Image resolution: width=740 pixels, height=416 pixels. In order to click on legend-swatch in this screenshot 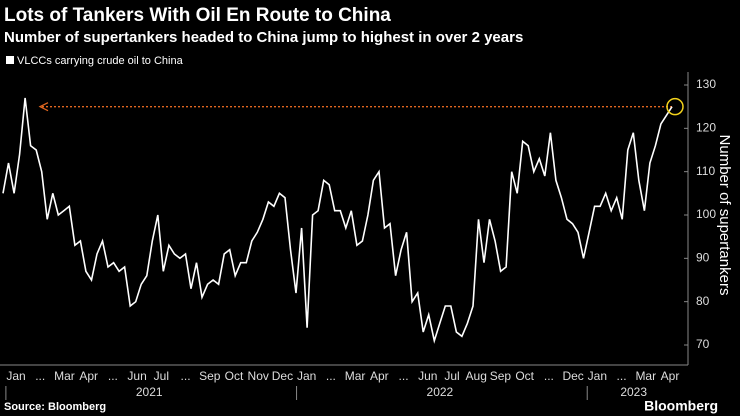, I will do `click(10, 60)`.